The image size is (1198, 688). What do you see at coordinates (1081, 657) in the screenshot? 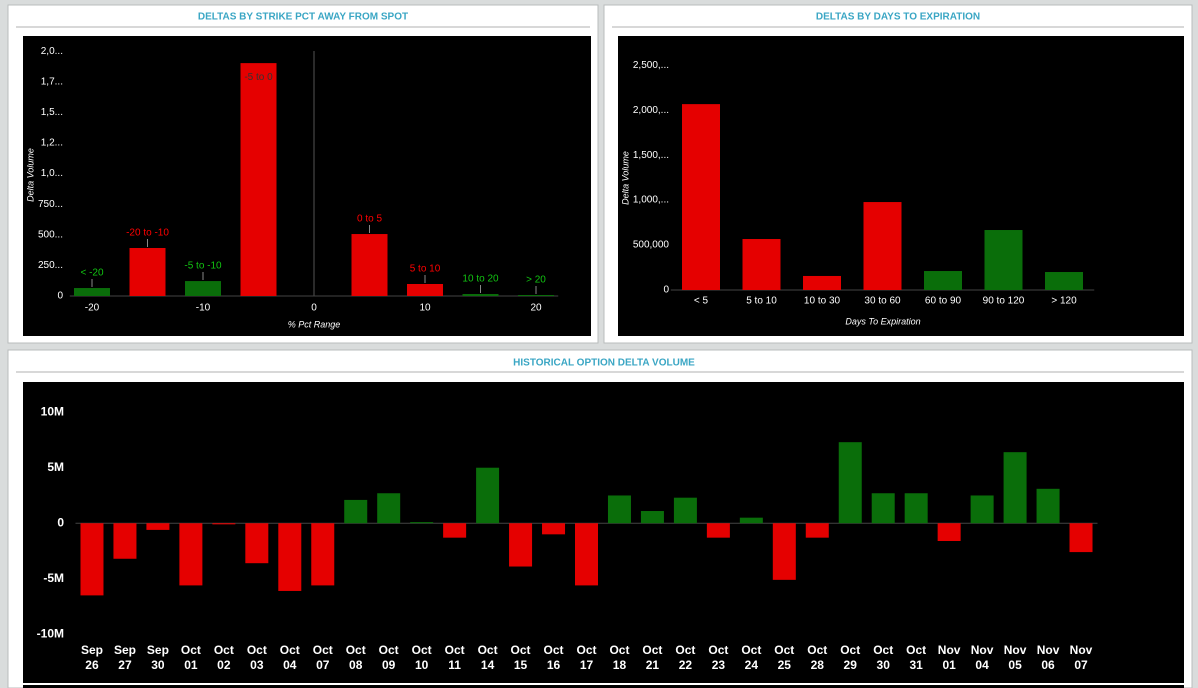
I see `x-tick-label: Nov 07` at bounding box center [1081, 657].